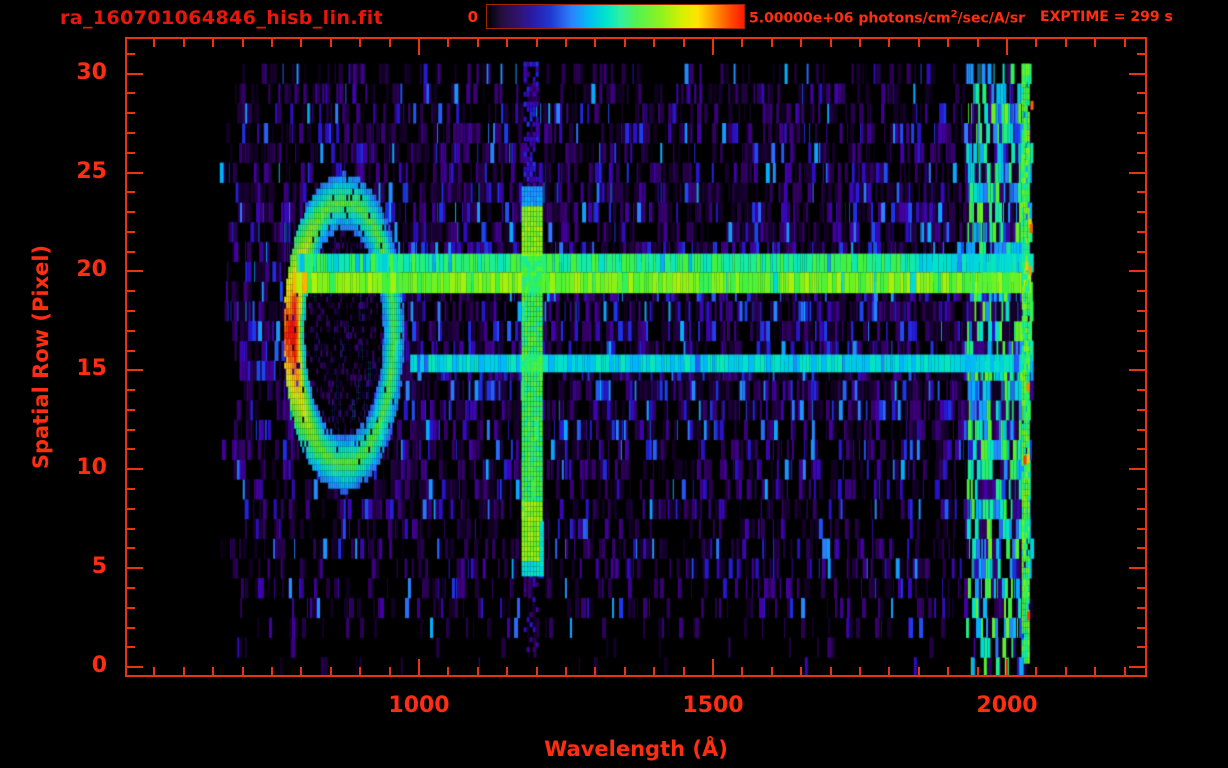 Image resolution: width=1228 pixels, height=768 pixels. Describe the element at coordinates (1106, 17) in the screenshot. I see `exptime-label: EXPTIME = 299 s` at that location.